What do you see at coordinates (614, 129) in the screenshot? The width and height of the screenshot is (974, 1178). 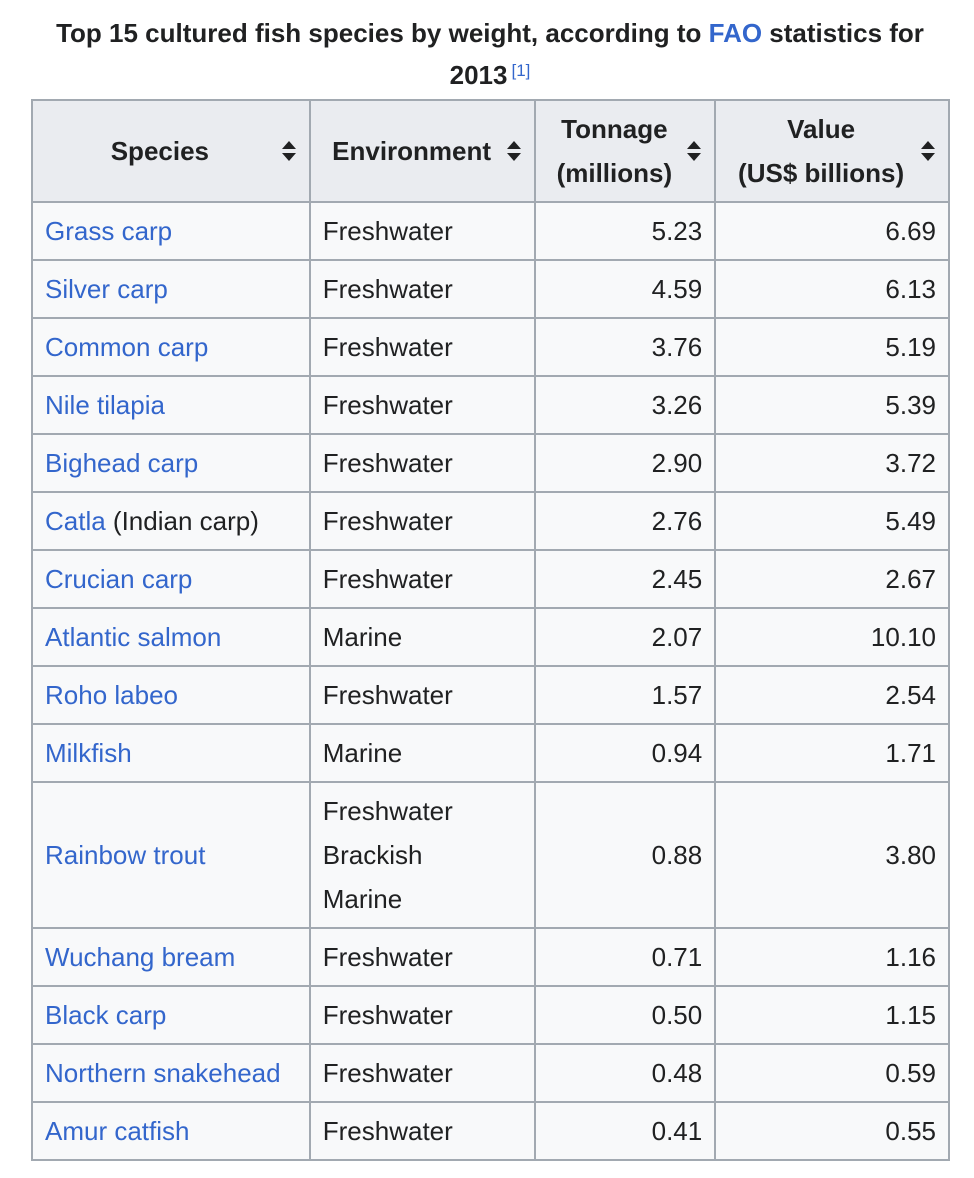 I see `column-header-tonnage-label: Tonnage` at bounding box center [614, 129].